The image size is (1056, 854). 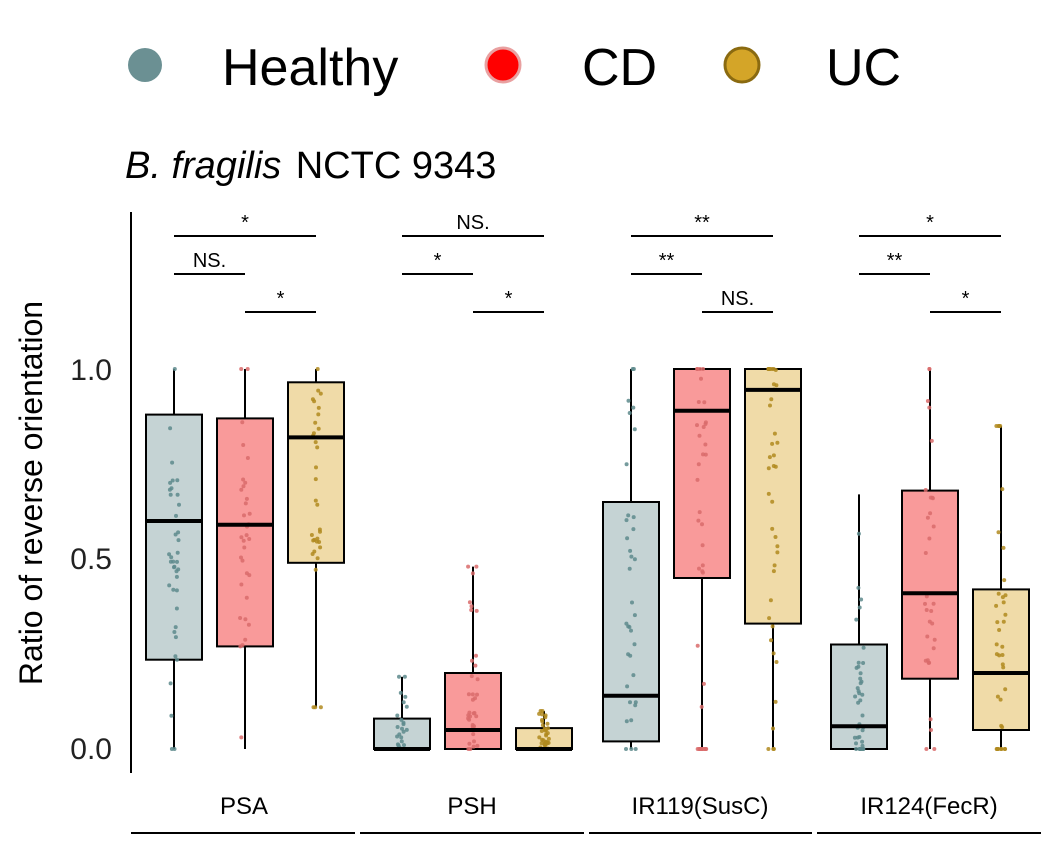 I want to click on legend-marker-uc, so click(x=742, y=65).